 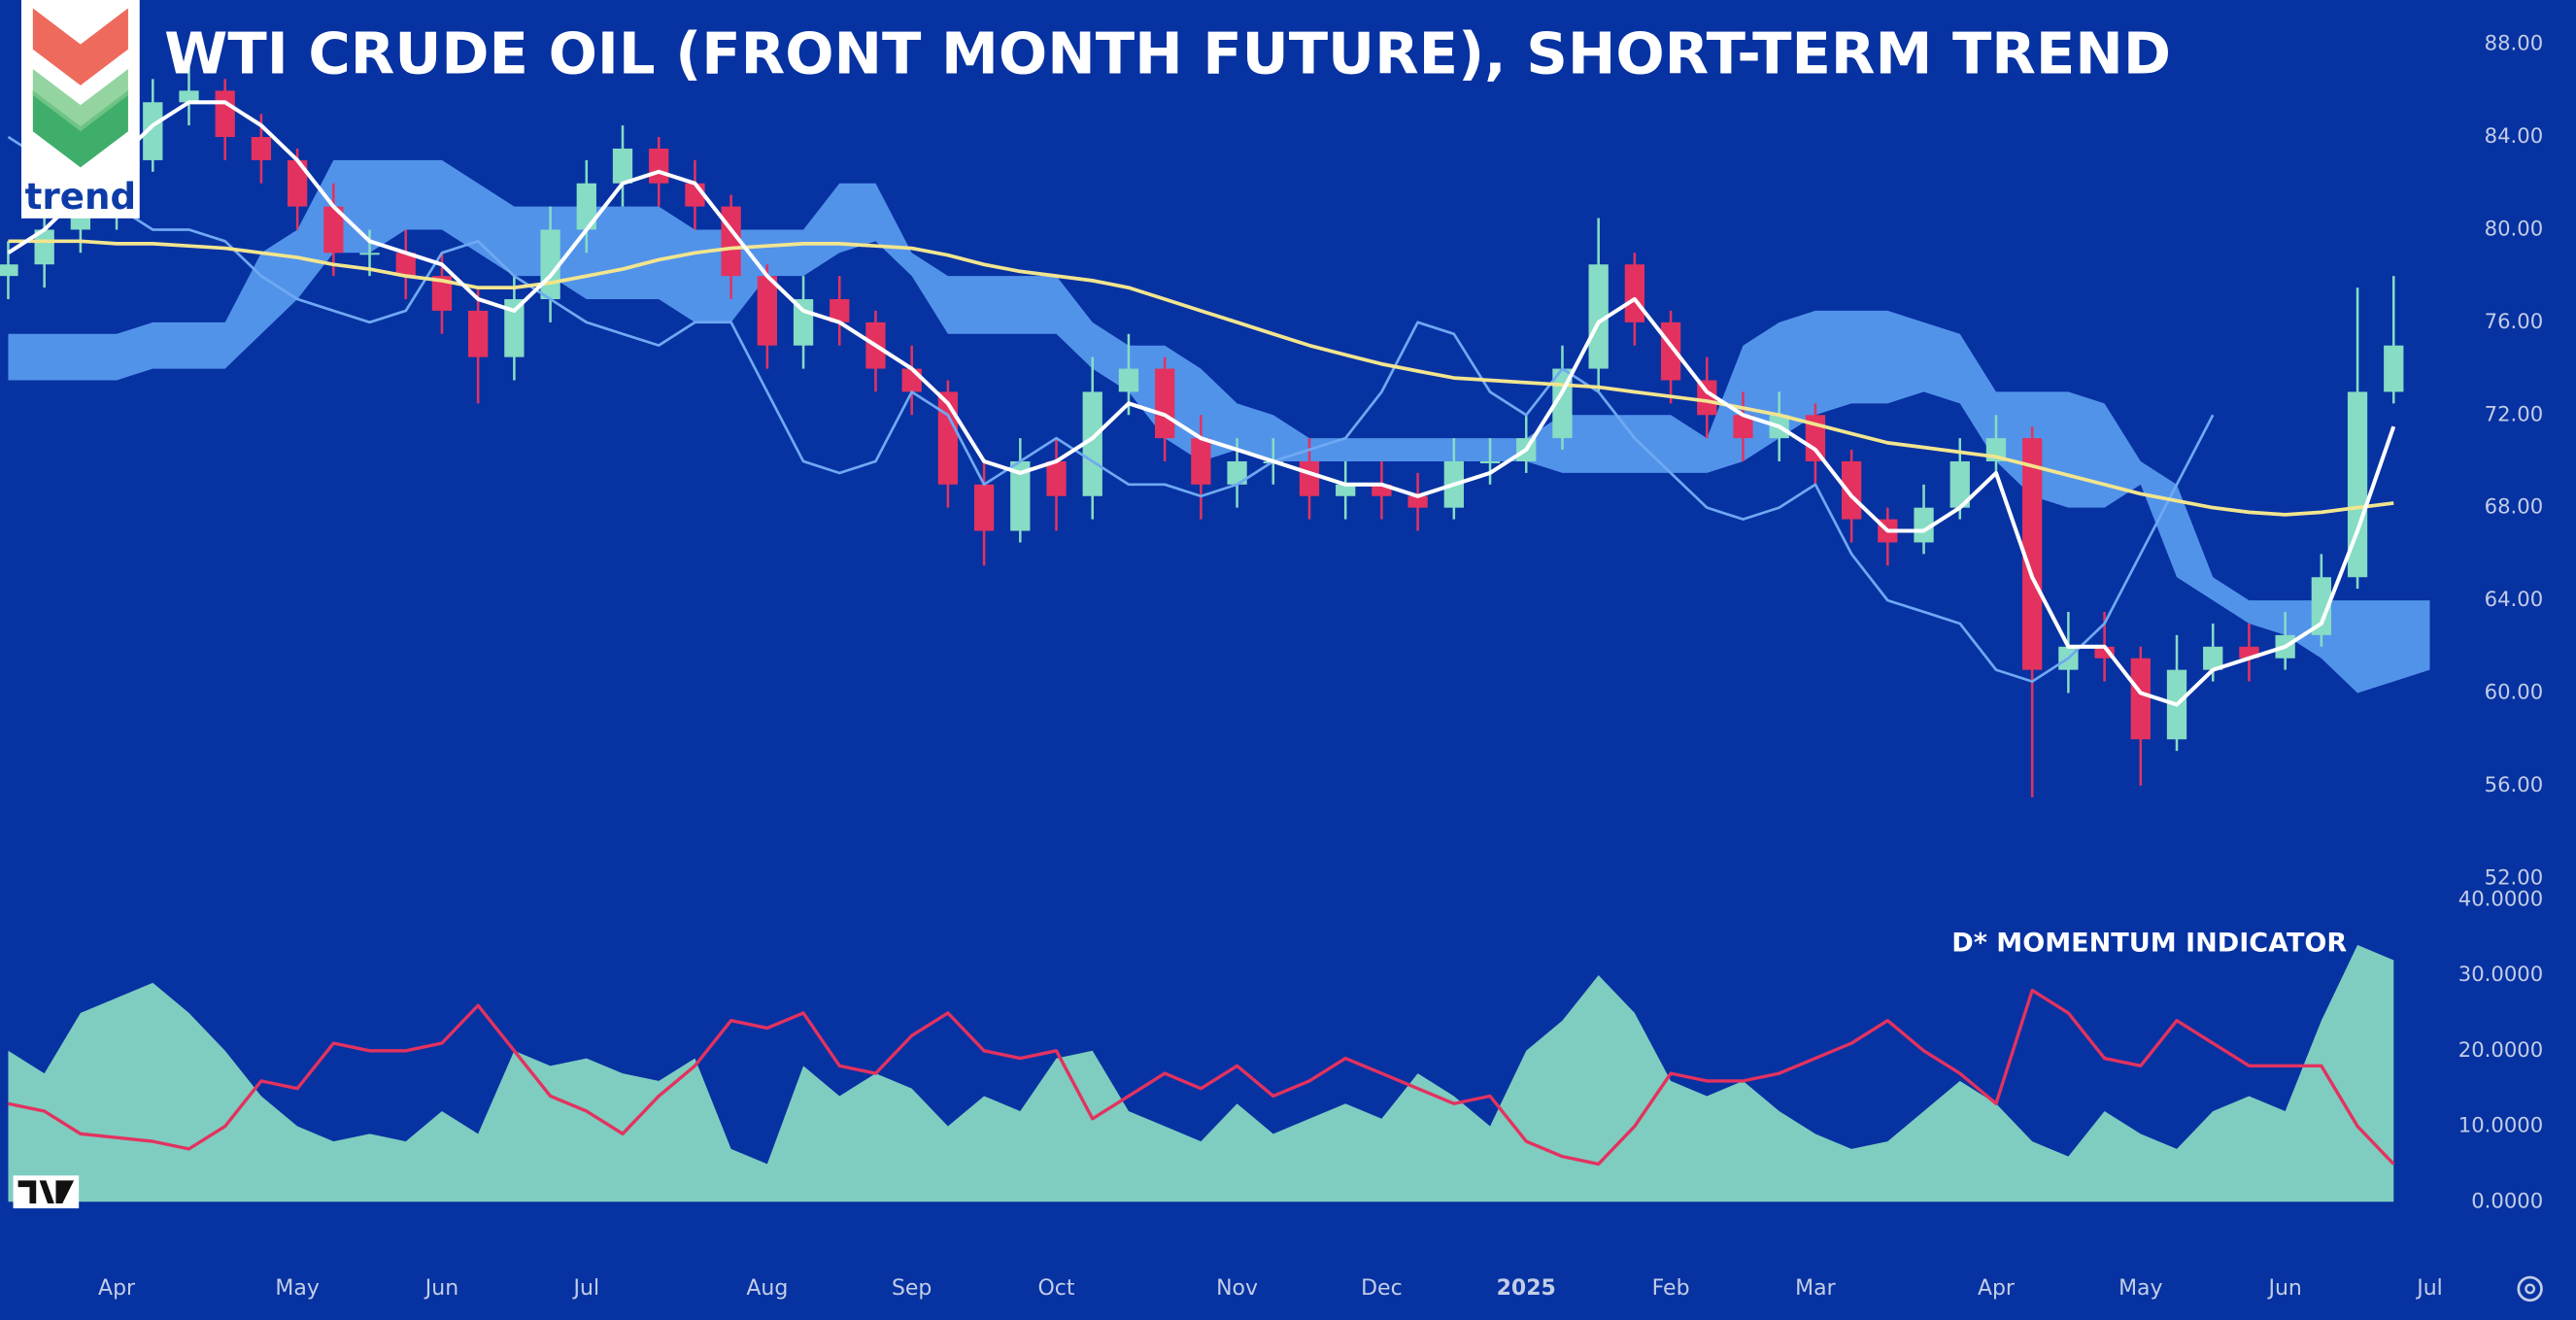 I want to click on x-tick-label: Dec, so click(x=1382, y=1288).